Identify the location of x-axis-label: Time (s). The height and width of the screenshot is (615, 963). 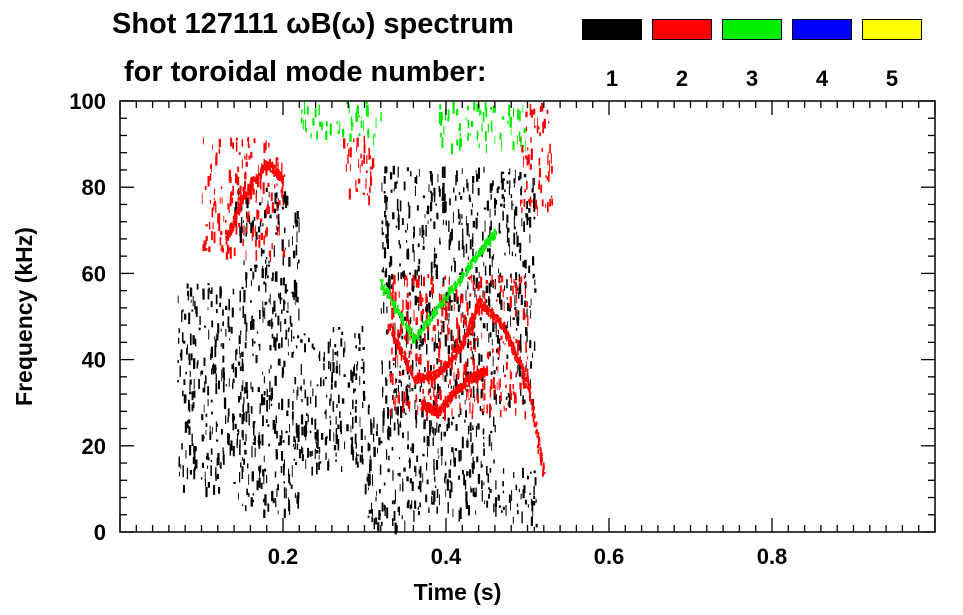
(458, 592).